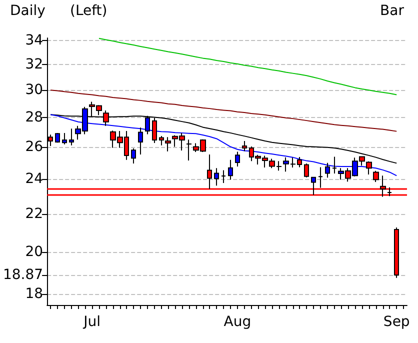 Image resolution: width=418 pixels, height=343 pixels. I want to click on y-tick-label: 22, so click(34, 214).